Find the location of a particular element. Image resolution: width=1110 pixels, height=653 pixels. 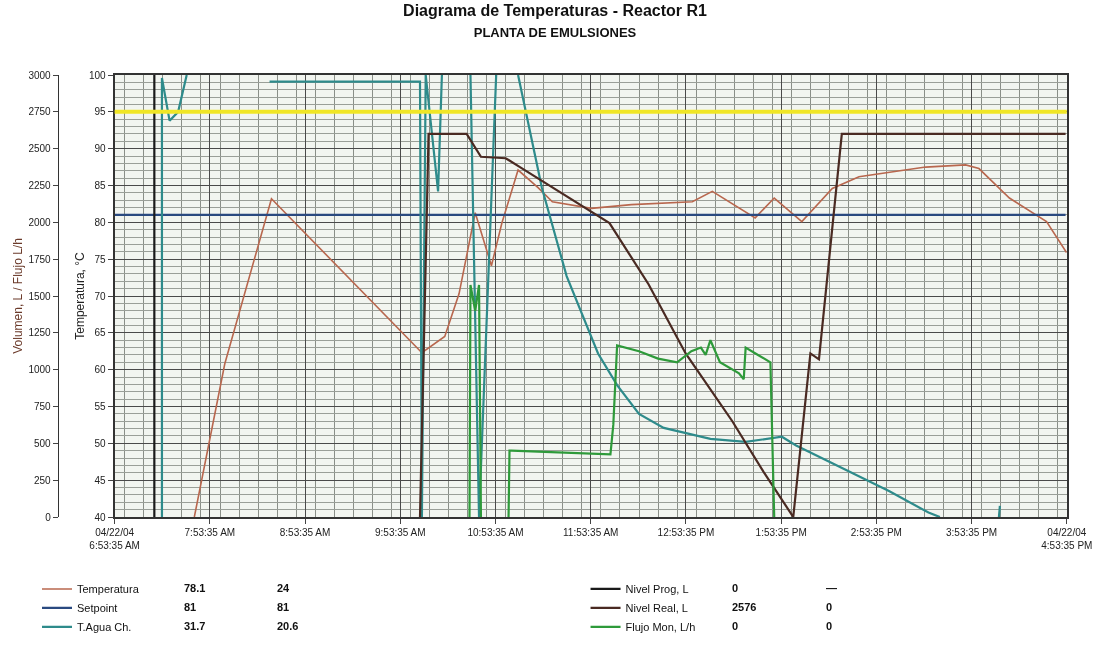

y-tick-label: 55 is located at coordinates (100, 406).